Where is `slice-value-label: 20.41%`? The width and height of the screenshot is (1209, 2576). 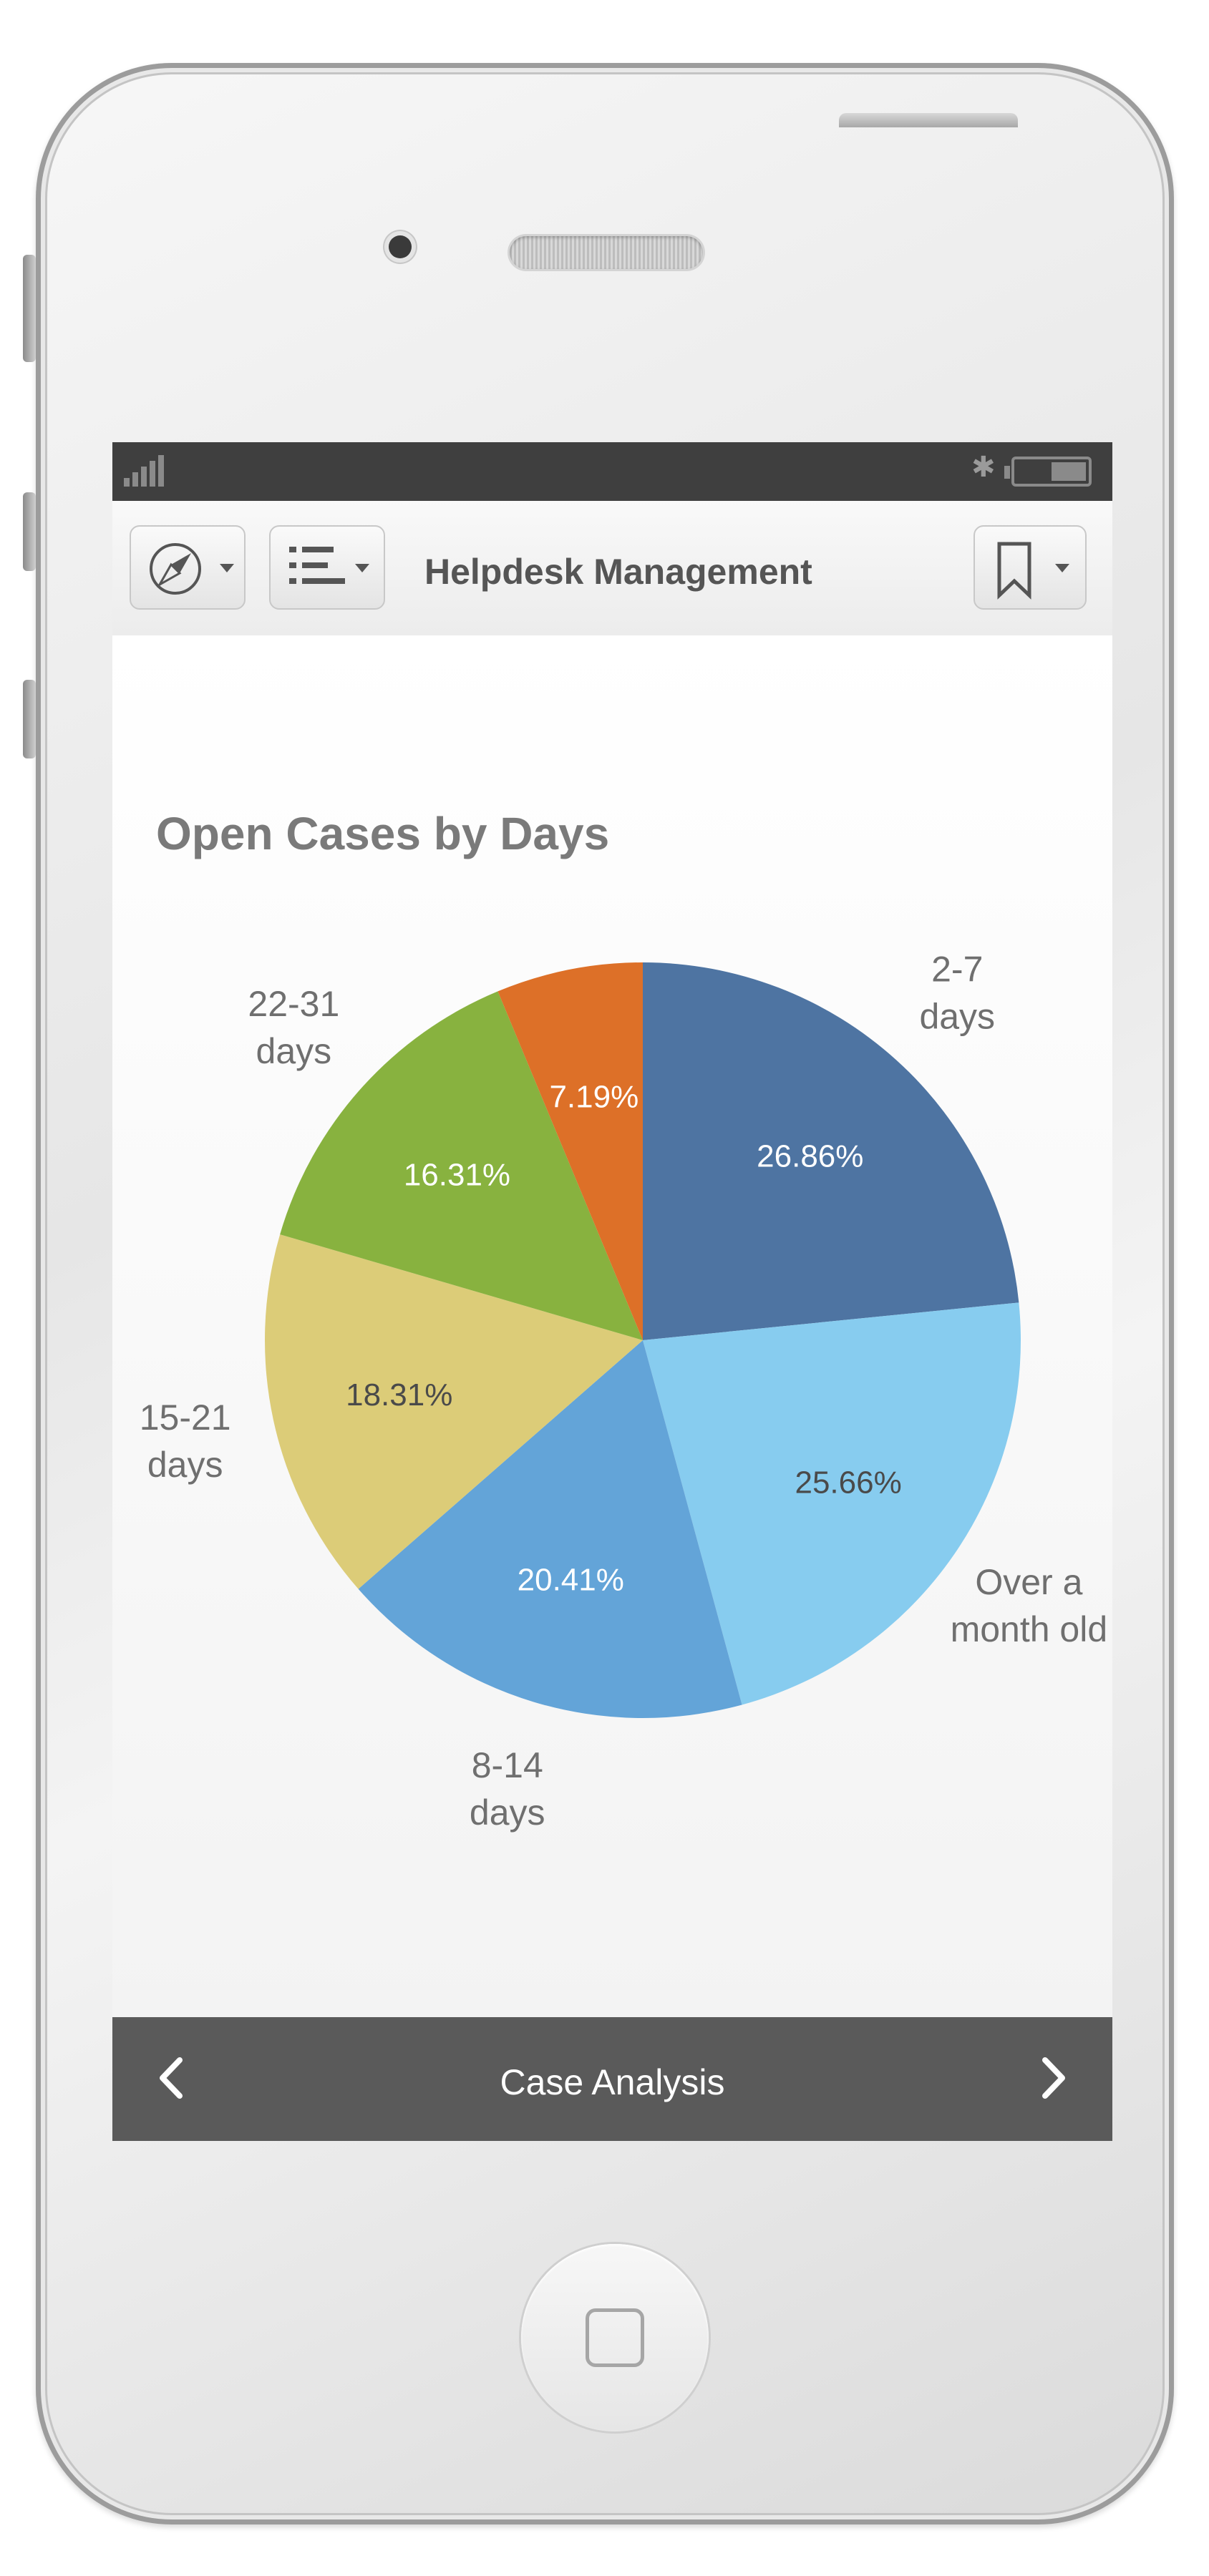
slice-value-label: 20.41% is located at coordinates (571, 1580).